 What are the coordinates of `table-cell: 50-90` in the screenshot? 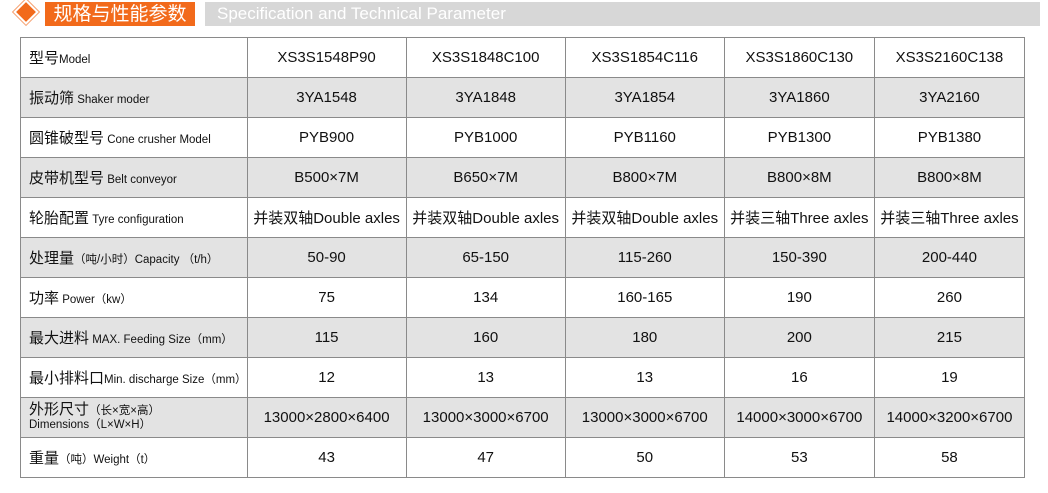 It's located at (326, 257).